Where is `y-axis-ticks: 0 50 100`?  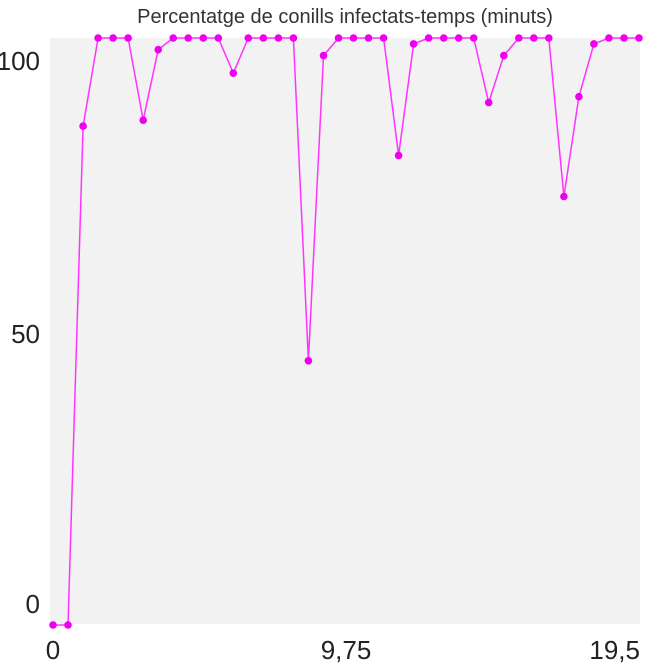
y-axis-ticks: 0 50 100 is located at coordinates (20, 332).